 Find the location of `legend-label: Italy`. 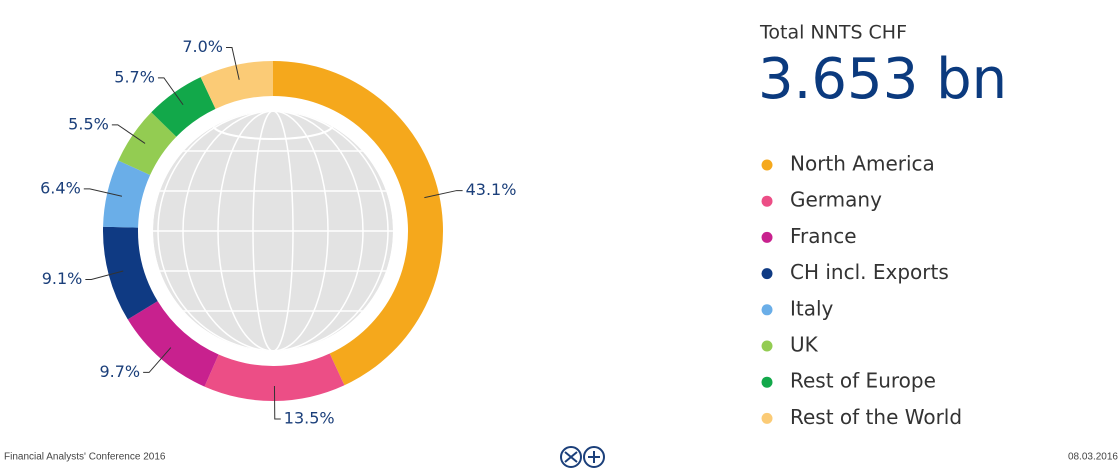

legend-label: Italy is located at coordinates (812, 308).